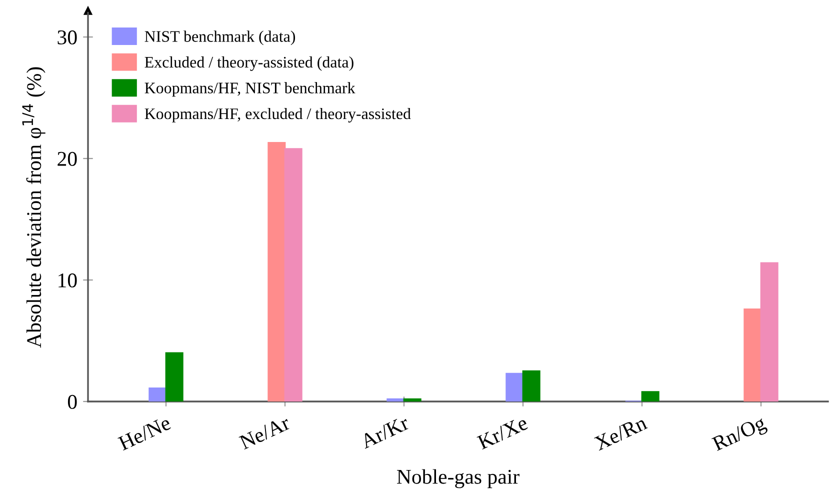 The height and width of the screenshot is (492, 833). What do you see at coordinates (67, 37) in the screenshot?
I see `y-tick-label: 30` at bounding box center [67, 37].